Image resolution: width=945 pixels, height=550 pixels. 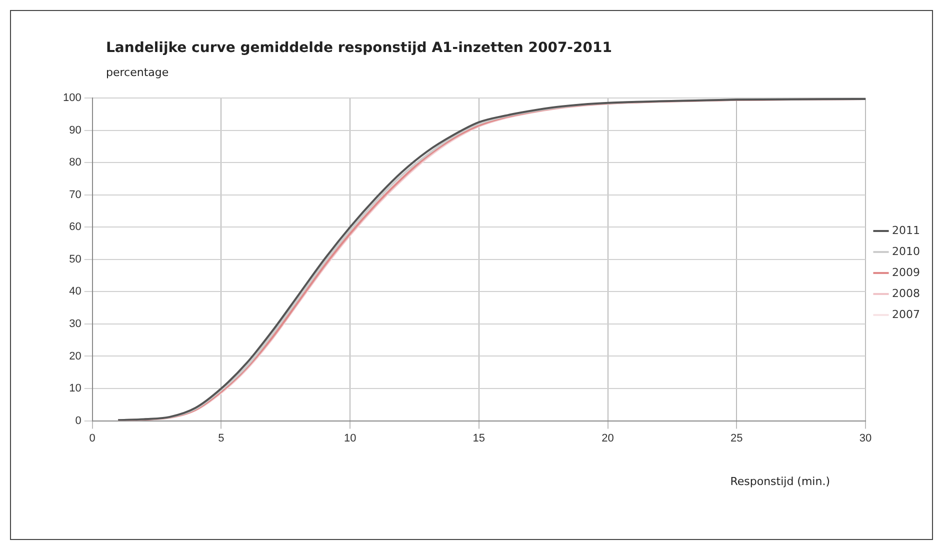 I want to click on x-tick-label: 25, so click(x=736, y=438).